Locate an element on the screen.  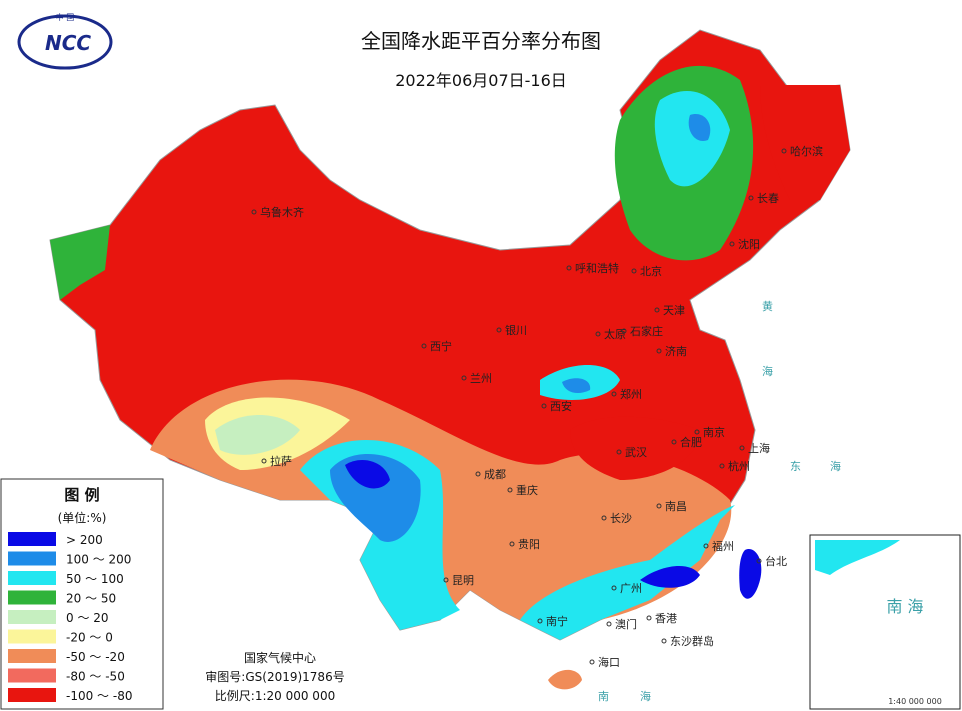
city-label: 乌鲁木齐 is located at coordinates (282, 212).